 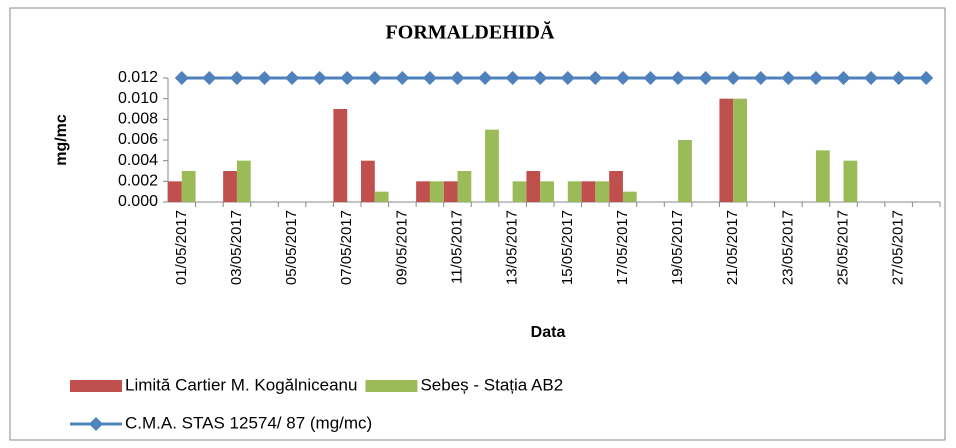 What do you see at coordinates (138, 201) in the screenshot?
I see `y-tick-label: 0.000` at bounding box center [138, 201].